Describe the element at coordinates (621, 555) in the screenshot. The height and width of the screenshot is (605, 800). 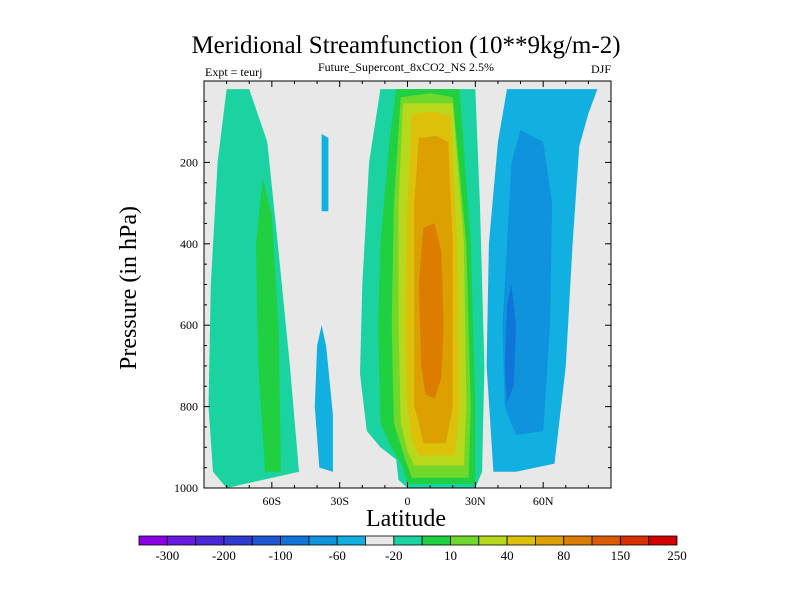
I see `colorbar-label: 150` at that location.